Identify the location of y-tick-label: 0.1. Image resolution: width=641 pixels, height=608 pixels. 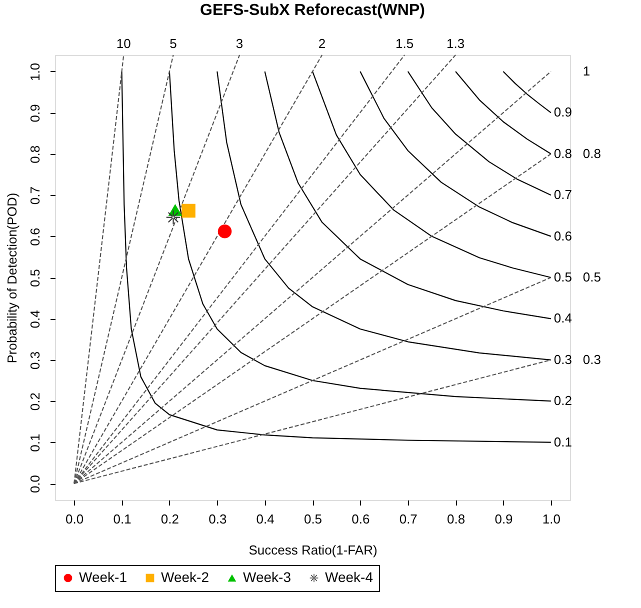
(35, 443).